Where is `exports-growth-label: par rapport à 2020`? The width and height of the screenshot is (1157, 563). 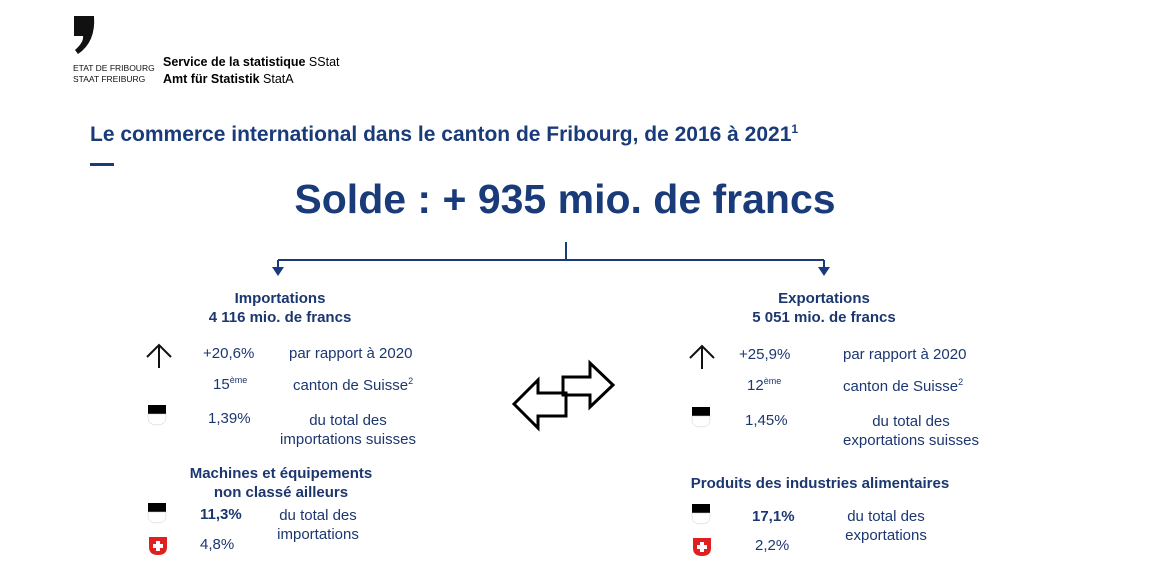 exports-growth-label: par rapport à 2020 is located at coordinates (905, 354).